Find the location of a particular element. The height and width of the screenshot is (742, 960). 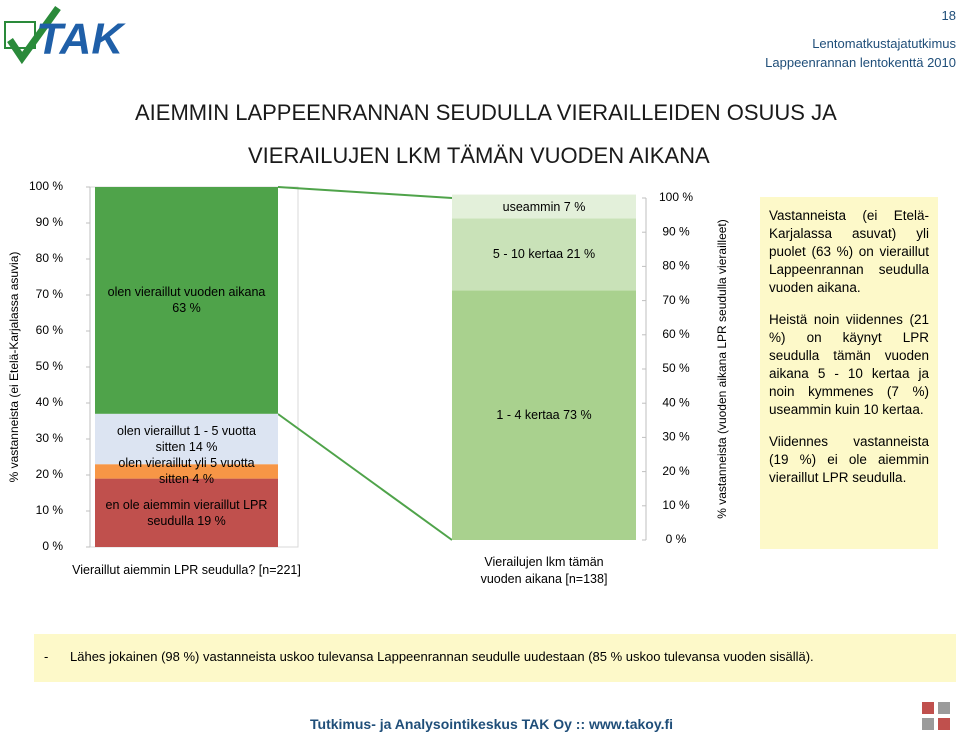

title: VIERAILUJEN LKM TÄMÄN VUODEN AIKANA is located at coordinates (479, 155).